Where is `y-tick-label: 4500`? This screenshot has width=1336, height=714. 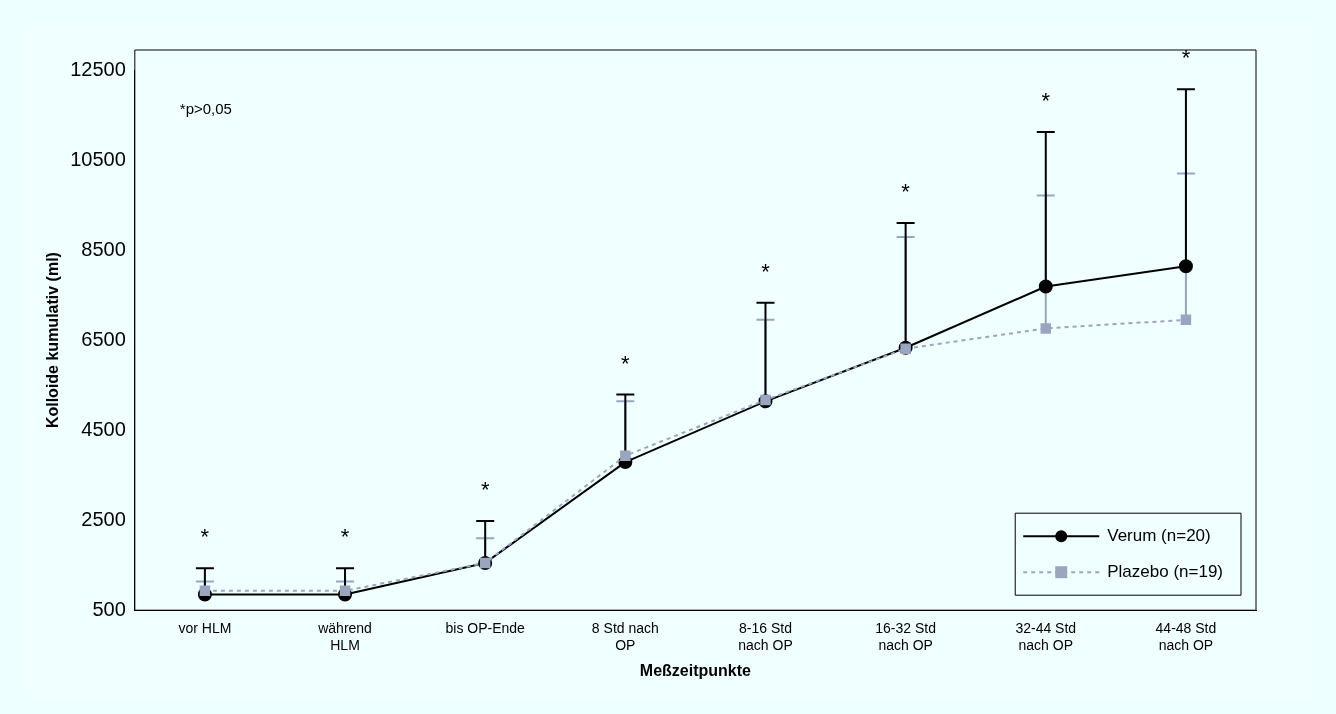 y-tick-label: 4500 is located at coordinates (103, 428).